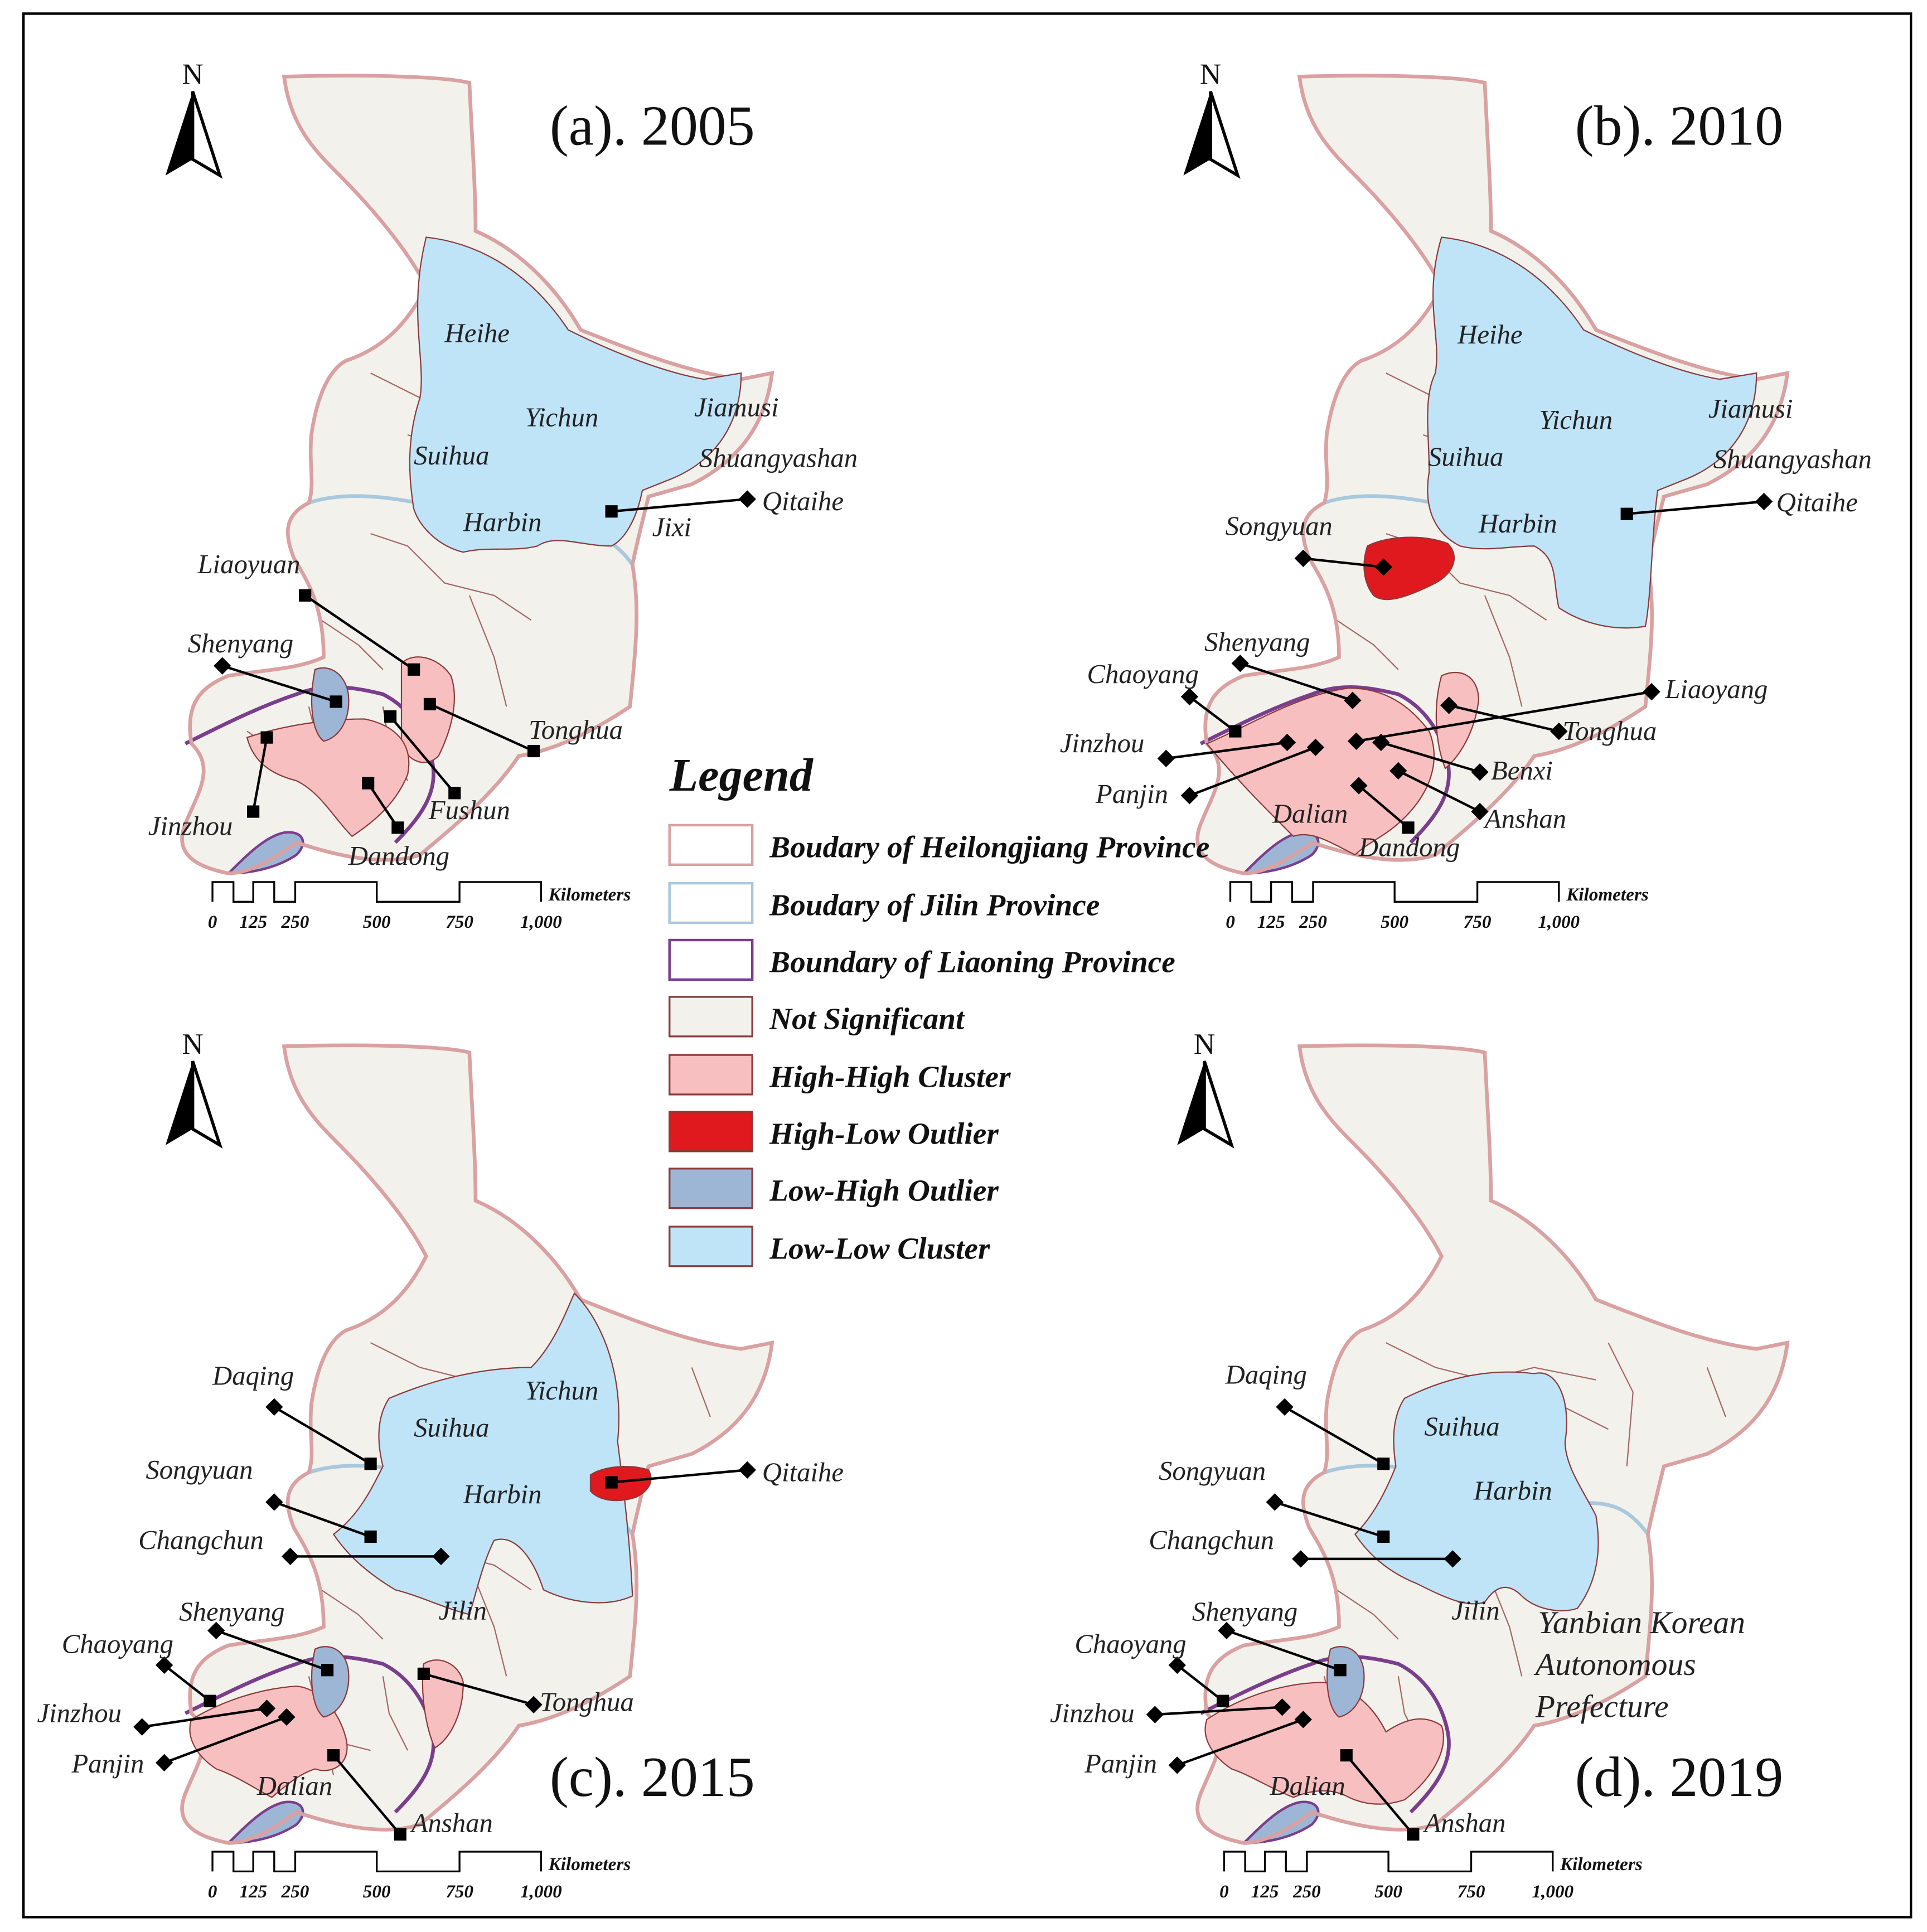 Image resolution: width=1927 pixels, height=1932 pixels. What do you see at coordinates (1324, 1744) in the screenshot?
I see `panel-d-high-high-south` at bounding box center [1324, 1744].